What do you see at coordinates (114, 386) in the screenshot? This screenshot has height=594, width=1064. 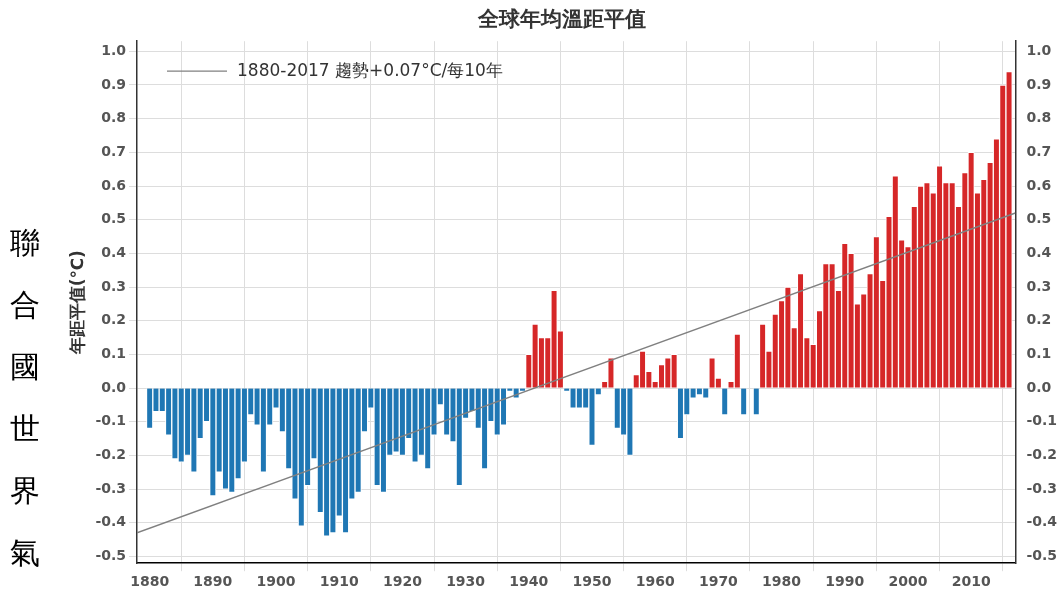 I see `y-tick-label: 0.0` at bounding box center [114, 386].